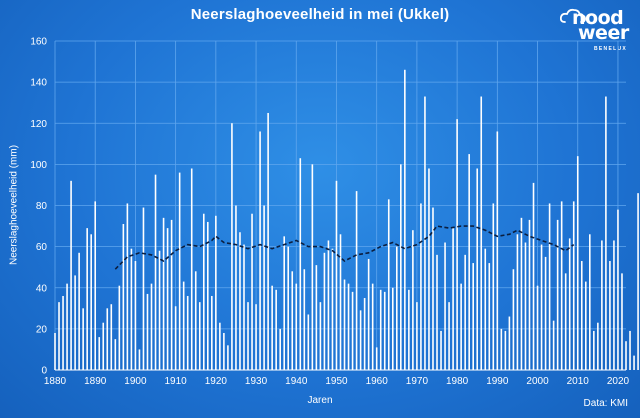 Image resolution: width=640 pixels, height=418 pixels. What do you see at coordinates (533, 276) in the screenshot?
I see `bar-1999` at bounding box center [533, 276].